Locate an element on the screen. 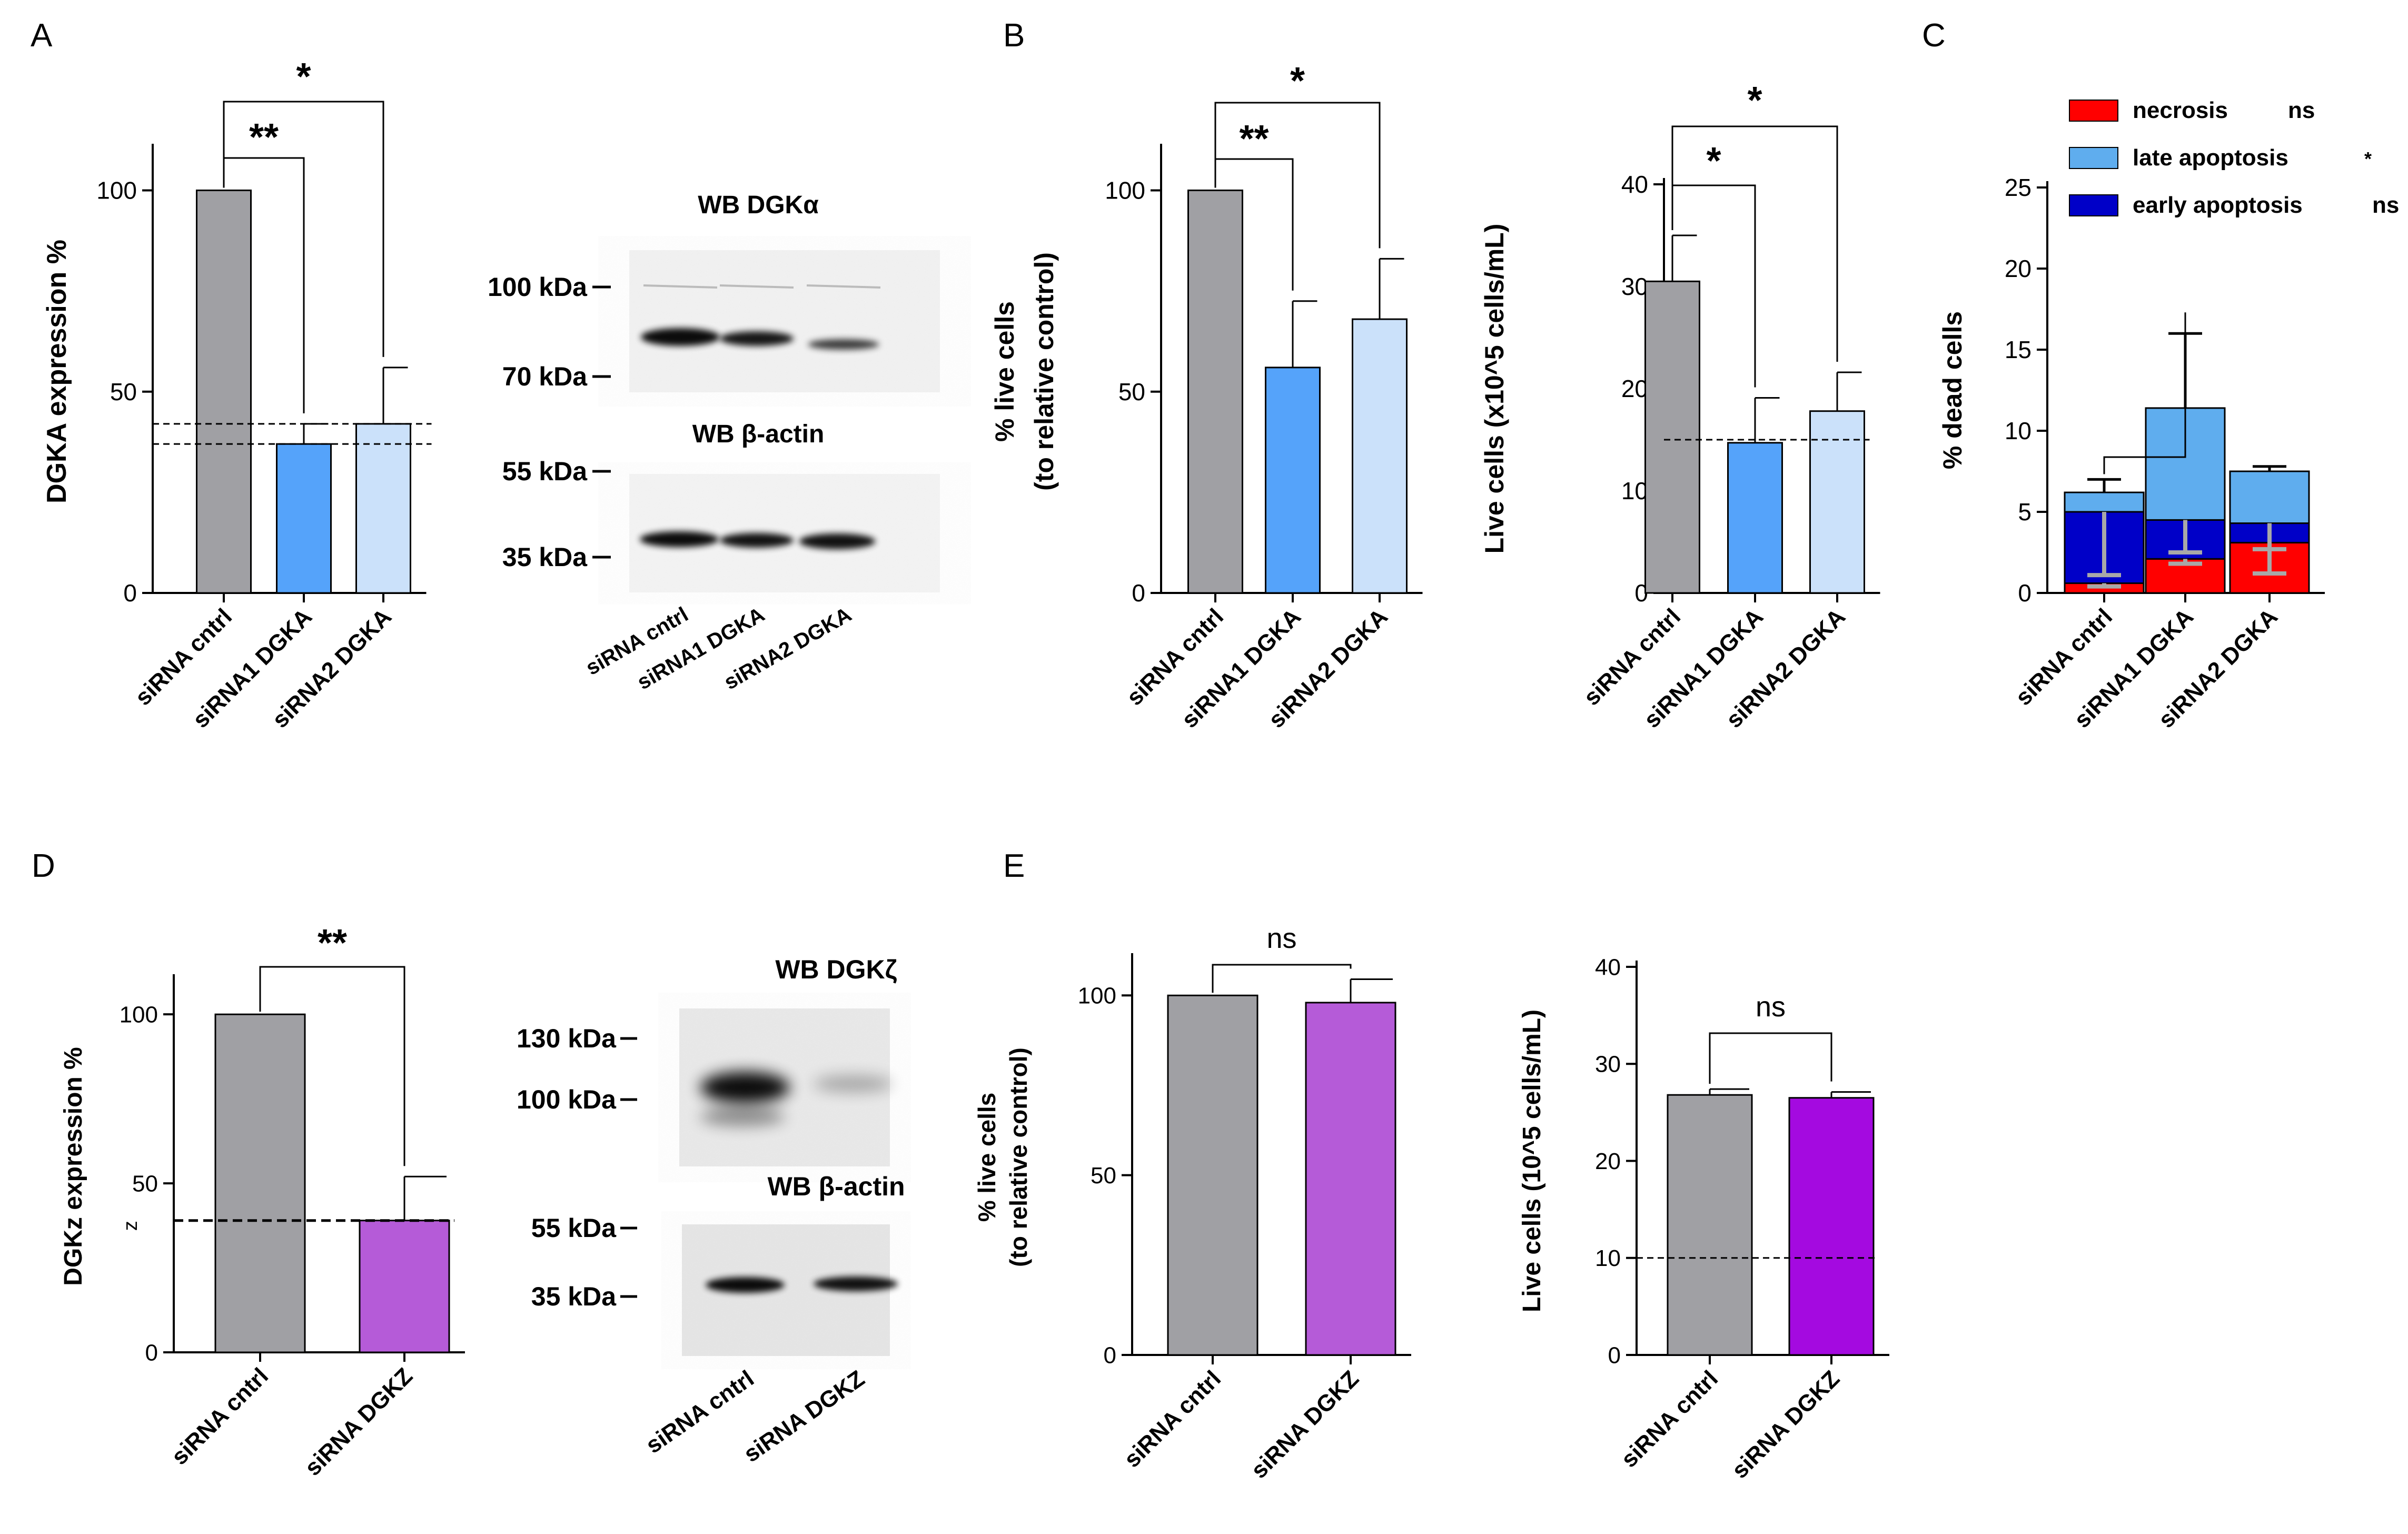  molecular-weight-marker: 55 kDa is located at coordinates (574, 1228).